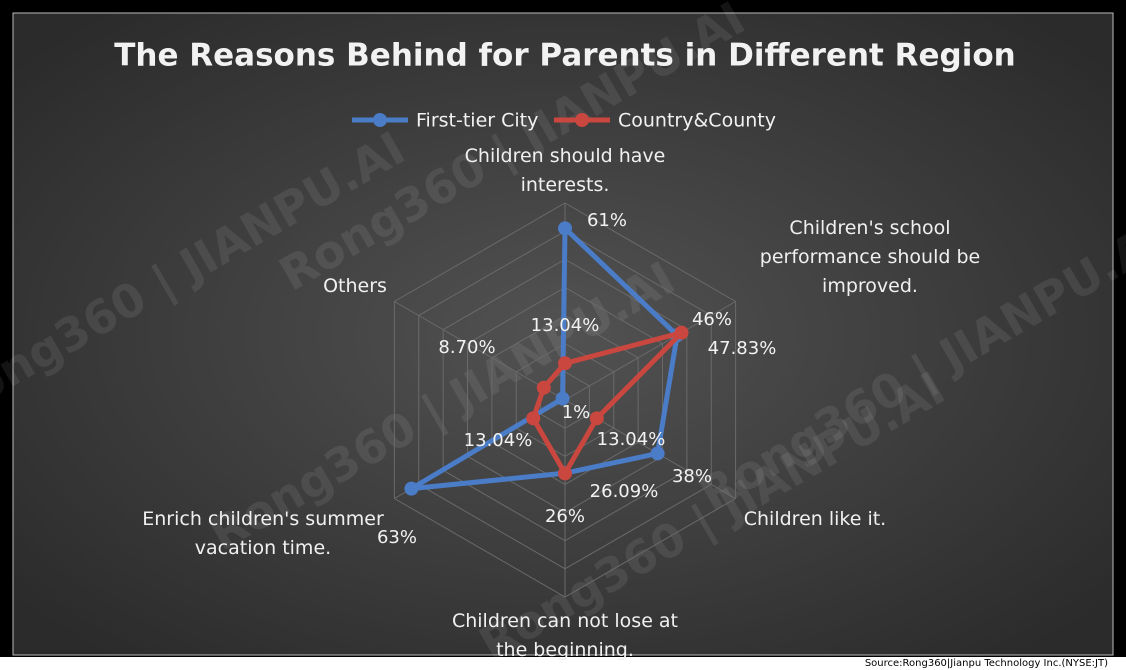 This screenshot has width=1126, height=670. I want to click on category-label: Others, so click(355, 286).